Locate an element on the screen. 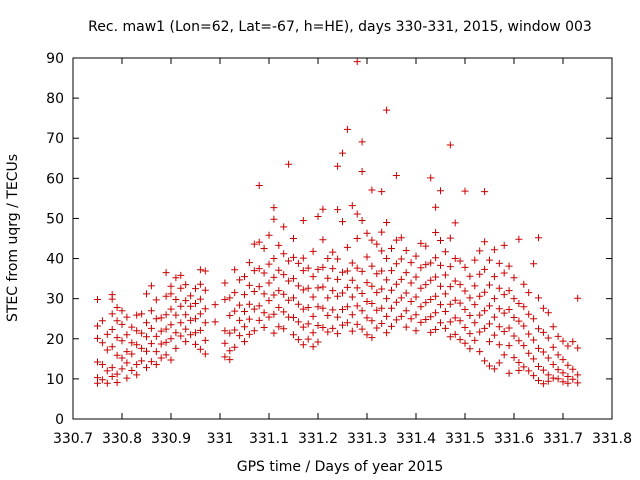  y-tick-label: 40 is located at coordinates (55, 260).